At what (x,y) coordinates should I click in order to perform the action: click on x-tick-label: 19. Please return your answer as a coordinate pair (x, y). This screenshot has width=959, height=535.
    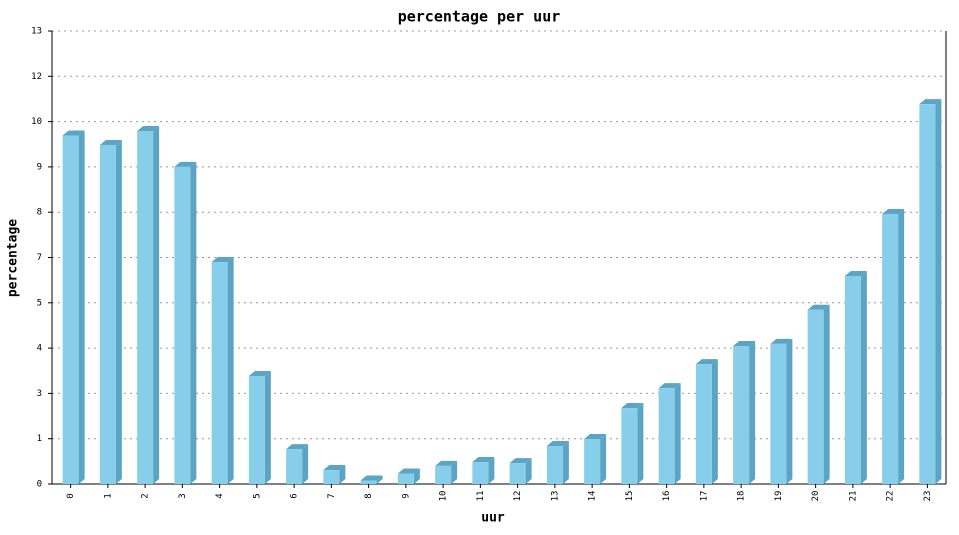
    Looking at the image, I should click on (779, 496).